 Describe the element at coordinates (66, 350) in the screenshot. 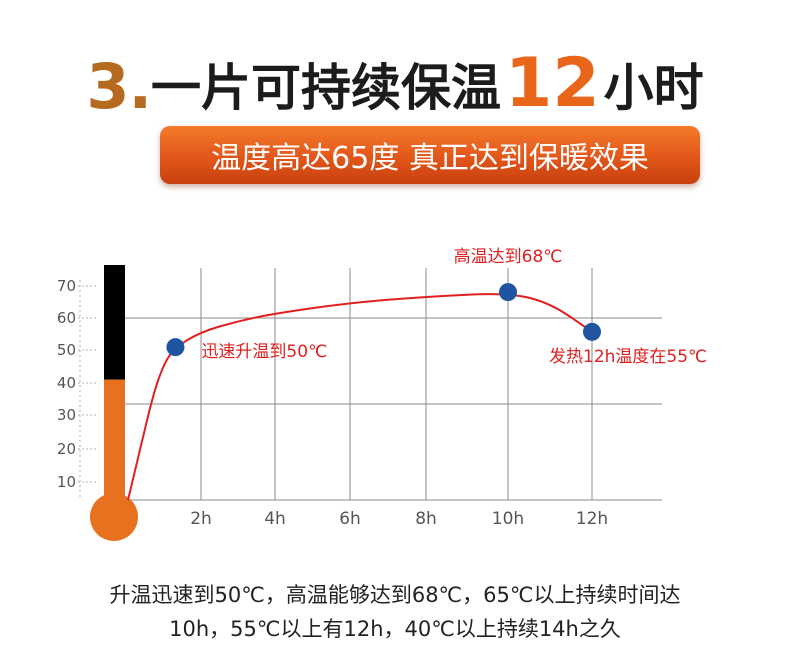

I see `y-tick-label-50: 50` at that location.